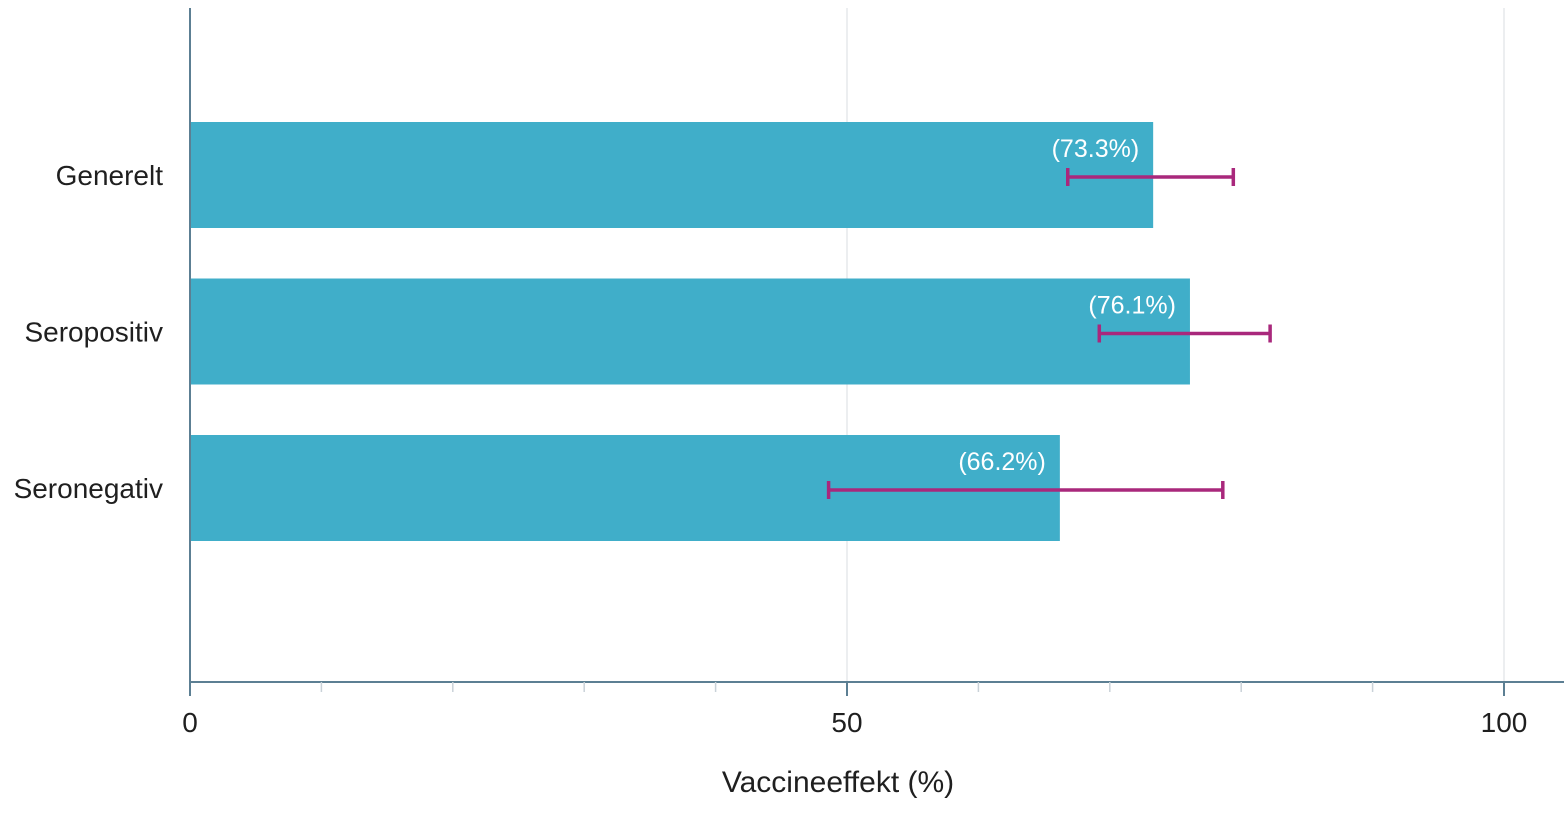 The image size is (1564, 814). I want to click on category-label-seropositiv: Seropositiv, so click(93, 332).